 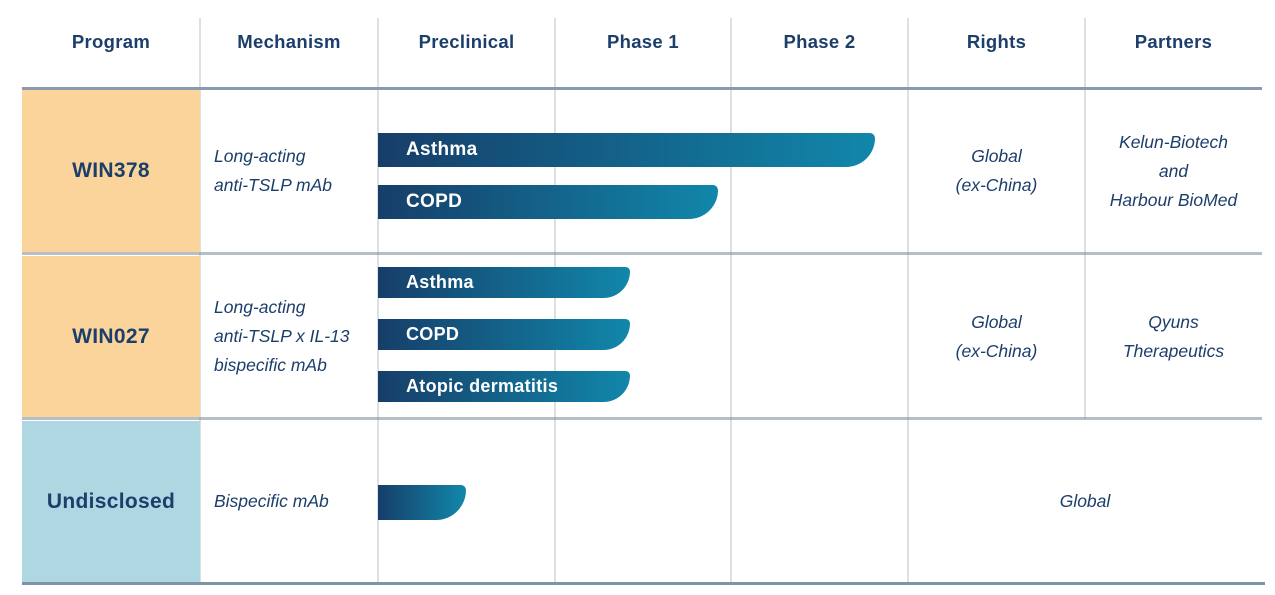 I want to click on program-name: WIN027, so click(x=111, y=336).